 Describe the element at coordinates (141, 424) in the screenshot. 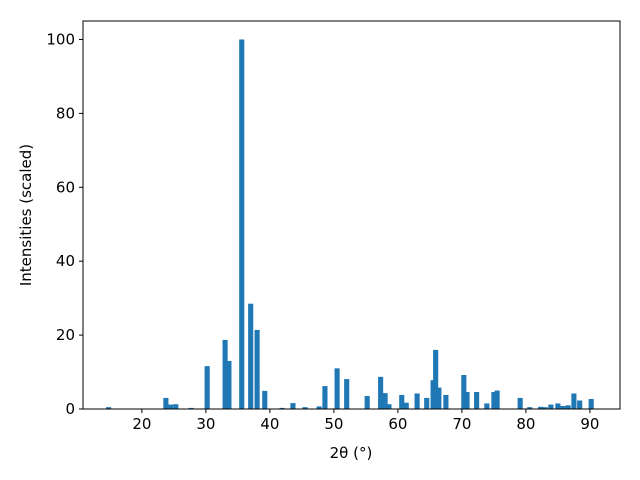

I see `x-tick-label: 20` at that location.